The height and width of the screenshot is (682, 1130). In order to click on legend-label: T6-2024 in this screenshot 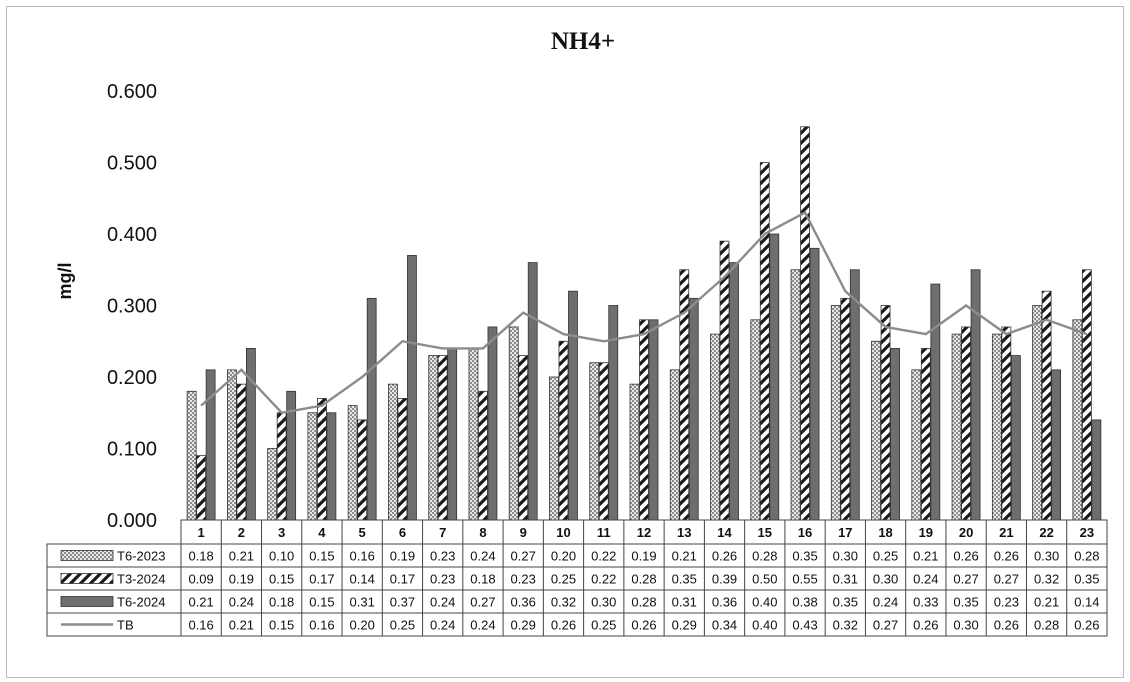, I will do `click(141, 602)`.